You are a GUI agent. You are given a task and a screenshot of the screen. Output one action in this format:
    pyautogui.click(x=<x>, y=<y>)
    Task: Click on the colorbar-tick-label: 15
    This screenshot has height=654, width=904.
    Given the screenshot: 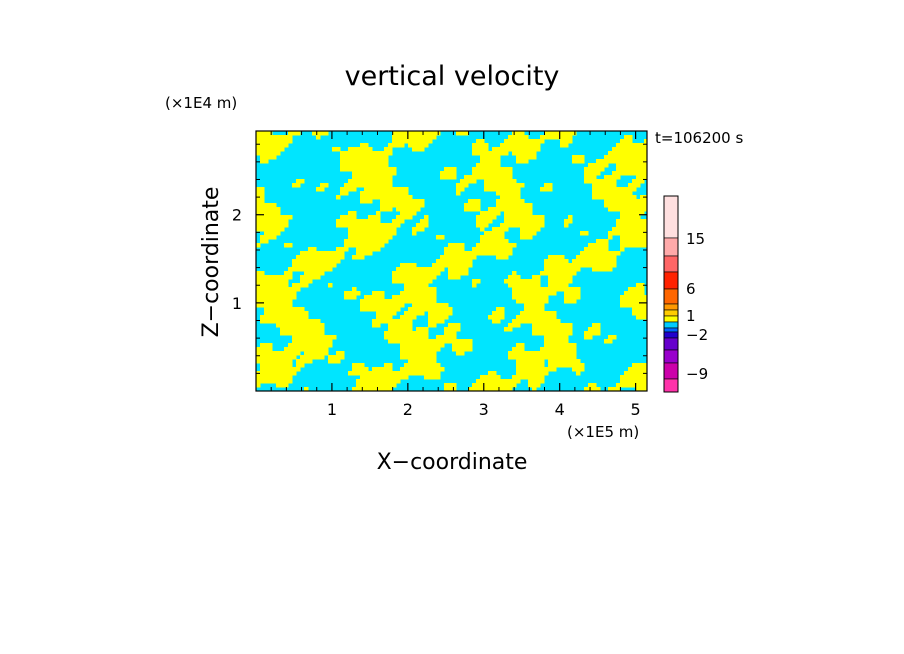 What is the action you would take?
    pyautogui.click(x=695, y=239)
    